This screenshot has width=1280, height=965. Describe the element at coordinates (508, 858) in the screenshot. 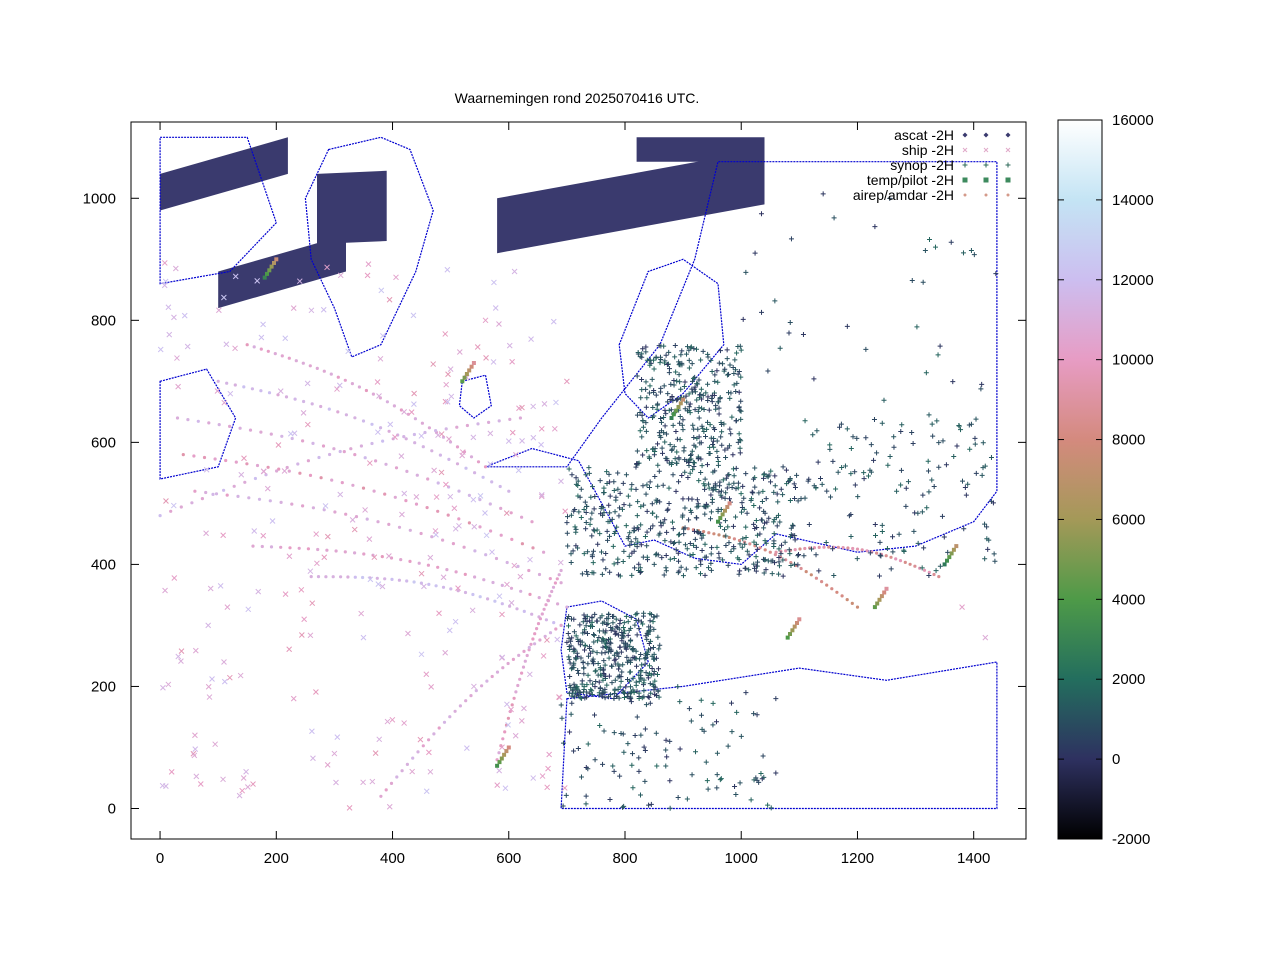

I see `x-tick-label: 600` at that location.